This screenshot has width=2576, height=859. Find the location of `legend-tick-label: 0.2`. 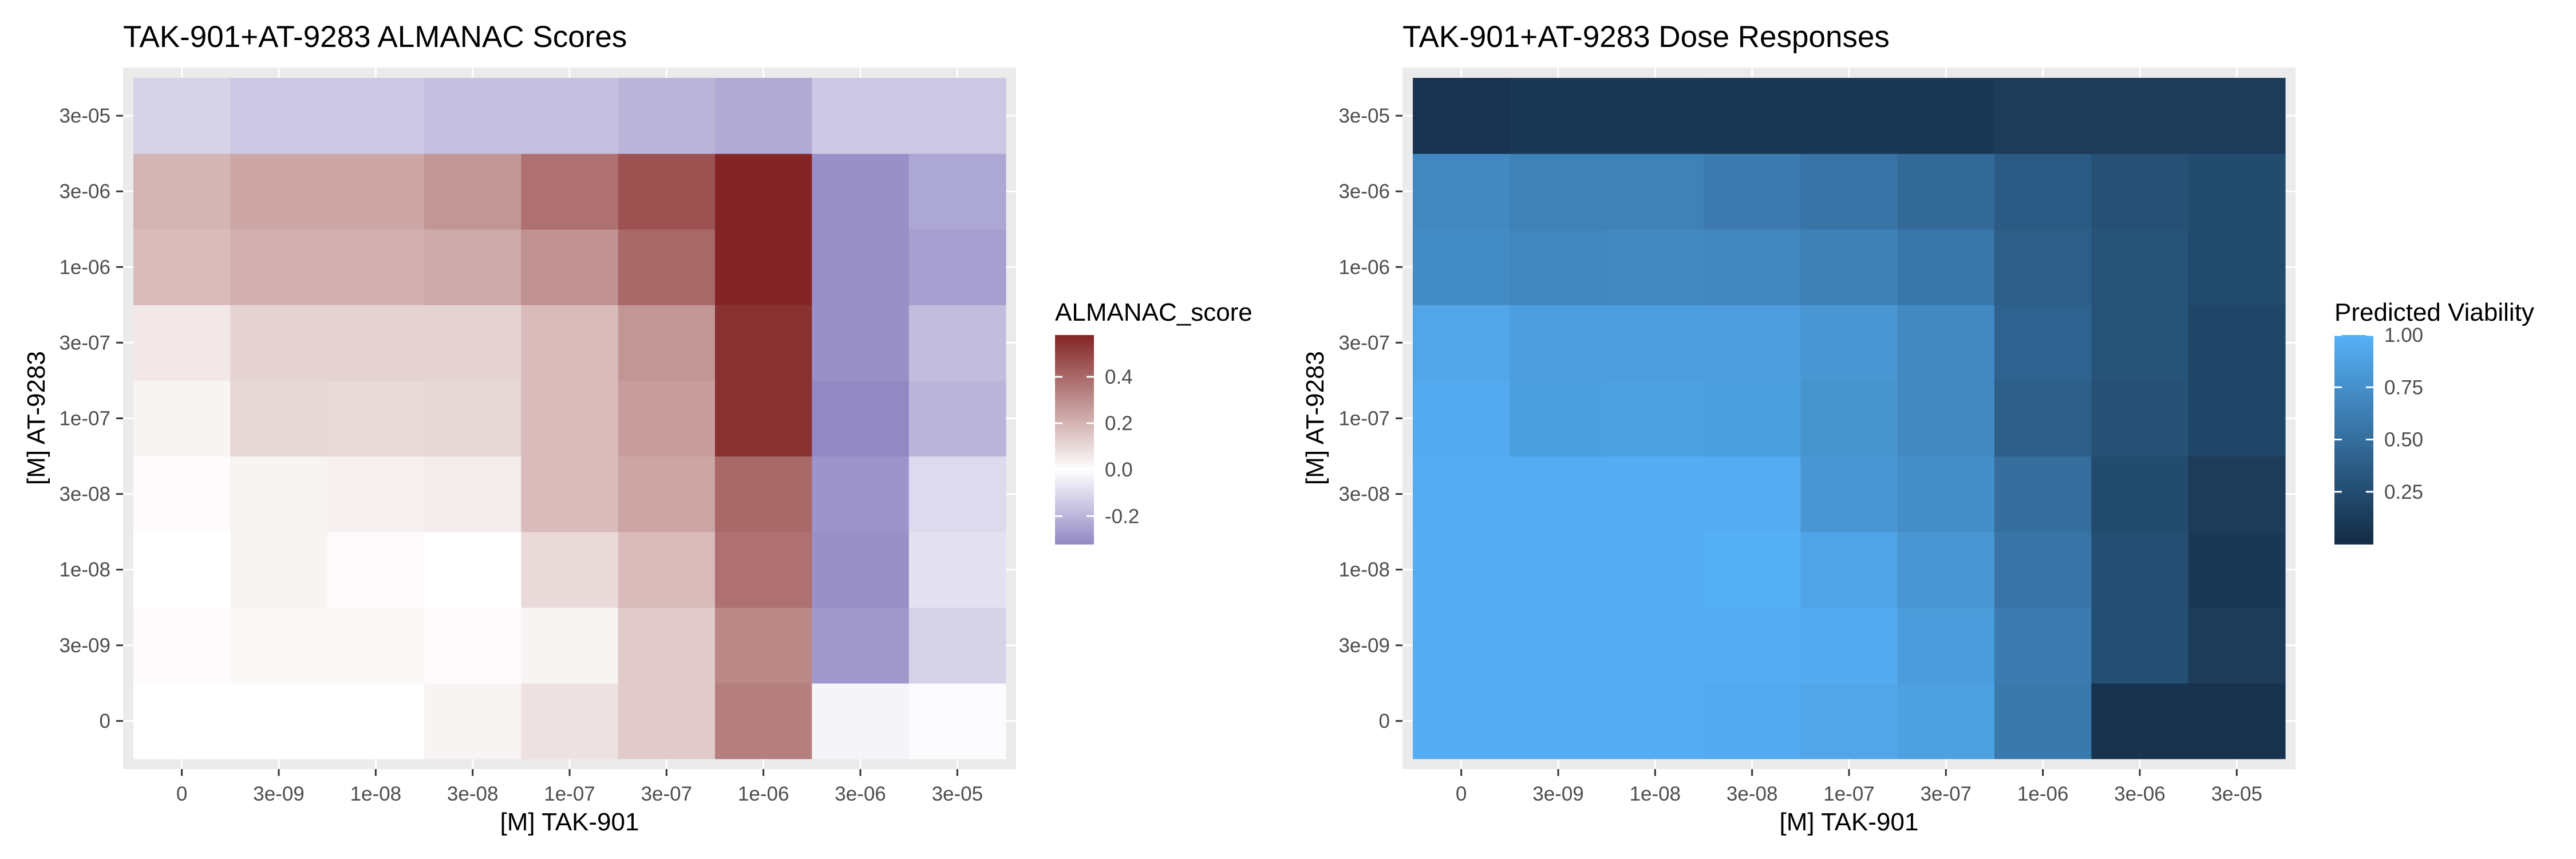

legend-tick-label: 0.2 is located at coordinates (1119, 423).